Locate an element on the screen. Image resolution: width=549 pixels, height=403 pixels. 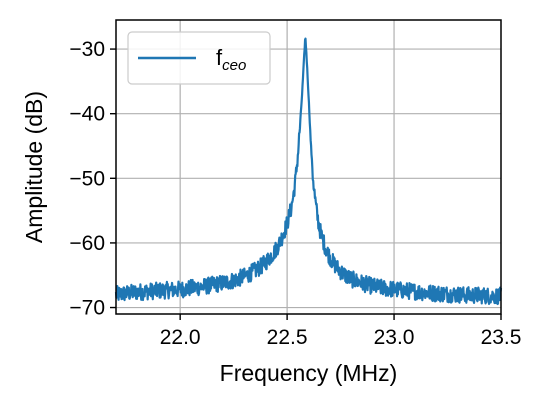
x-tick-label: 23.0 is located at coordinates (394, 337).